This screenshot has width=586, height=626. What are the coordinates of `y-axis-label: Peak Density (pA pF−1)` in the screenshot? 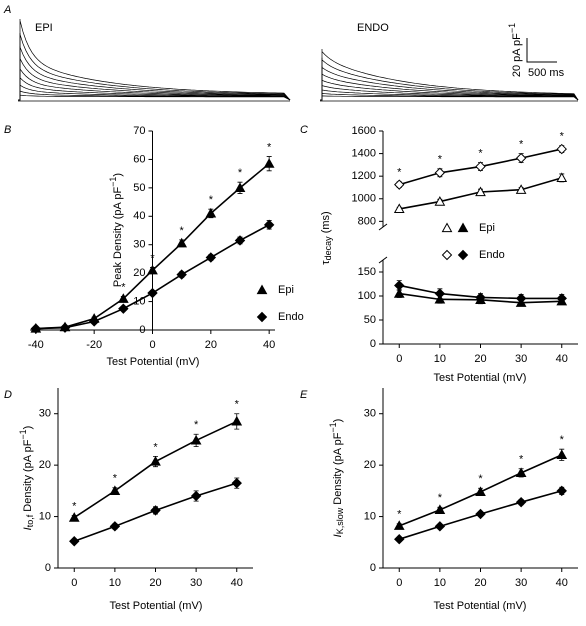 It's located at (116, 230).